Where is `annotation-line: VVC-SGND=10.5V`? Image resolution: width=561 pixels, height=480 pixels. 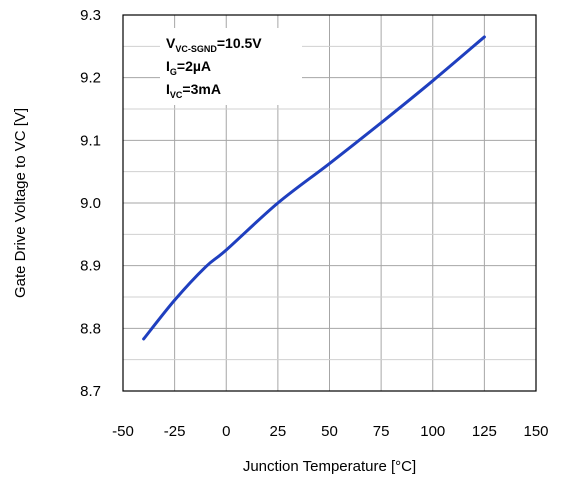 annotation-line: VVC-SGND=10.5V is located at coordinates (214, 44).